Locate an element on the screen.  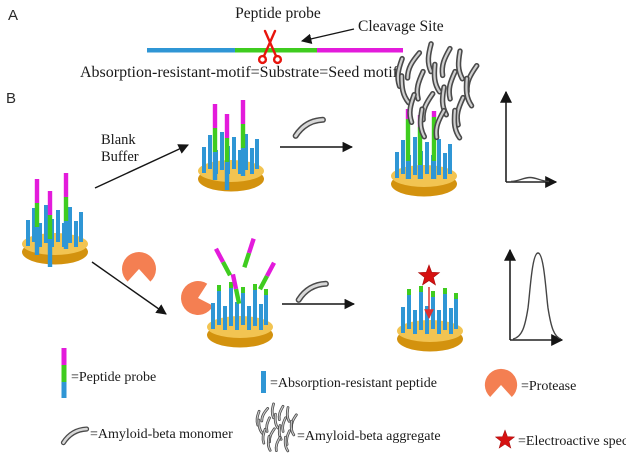
peptide-probe-title: Peptide probe is located at coordinates (278, 13).